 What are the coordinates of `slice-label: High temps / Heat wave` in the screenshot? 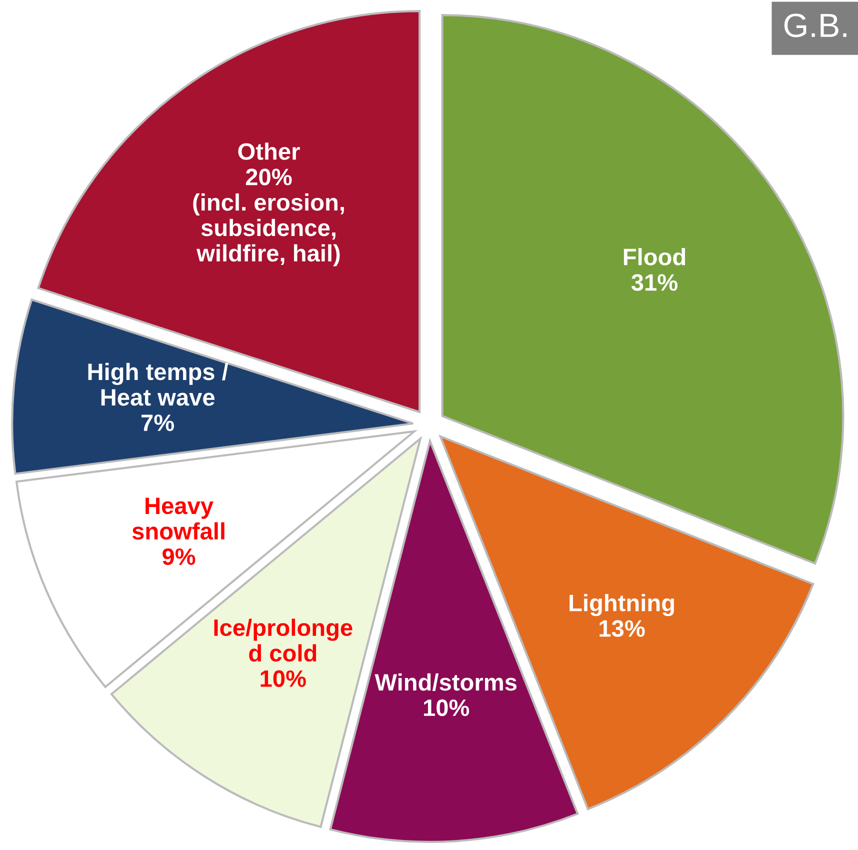 It's located at (158, 384).